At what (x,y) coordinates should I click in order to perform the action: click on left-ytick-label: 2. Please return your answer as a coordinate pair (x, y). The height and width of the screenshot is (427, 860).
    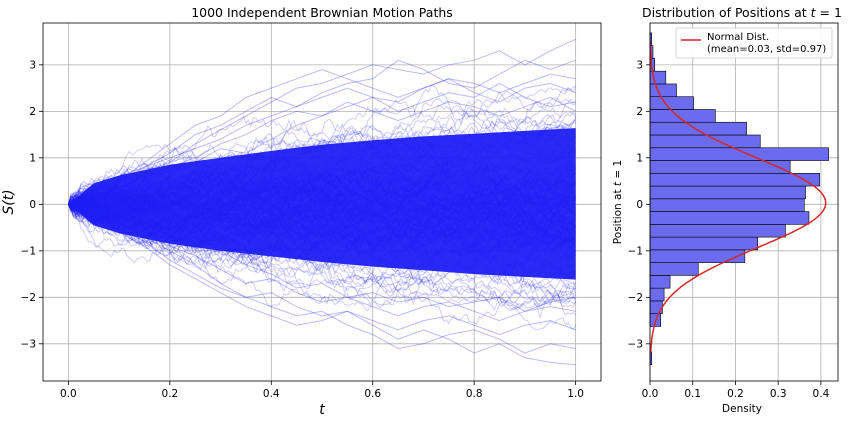
    Looking at the image, I should click on (32, 112).